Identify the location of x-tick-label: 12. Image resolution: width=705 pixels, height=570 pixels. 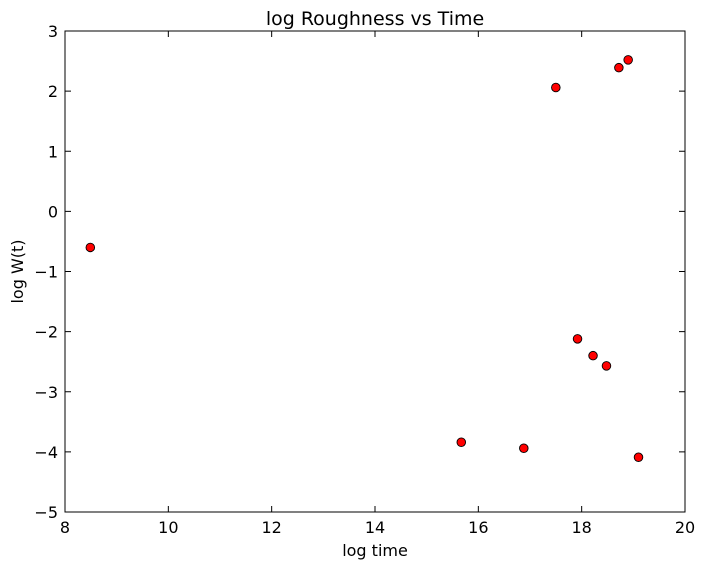
(271, 527).